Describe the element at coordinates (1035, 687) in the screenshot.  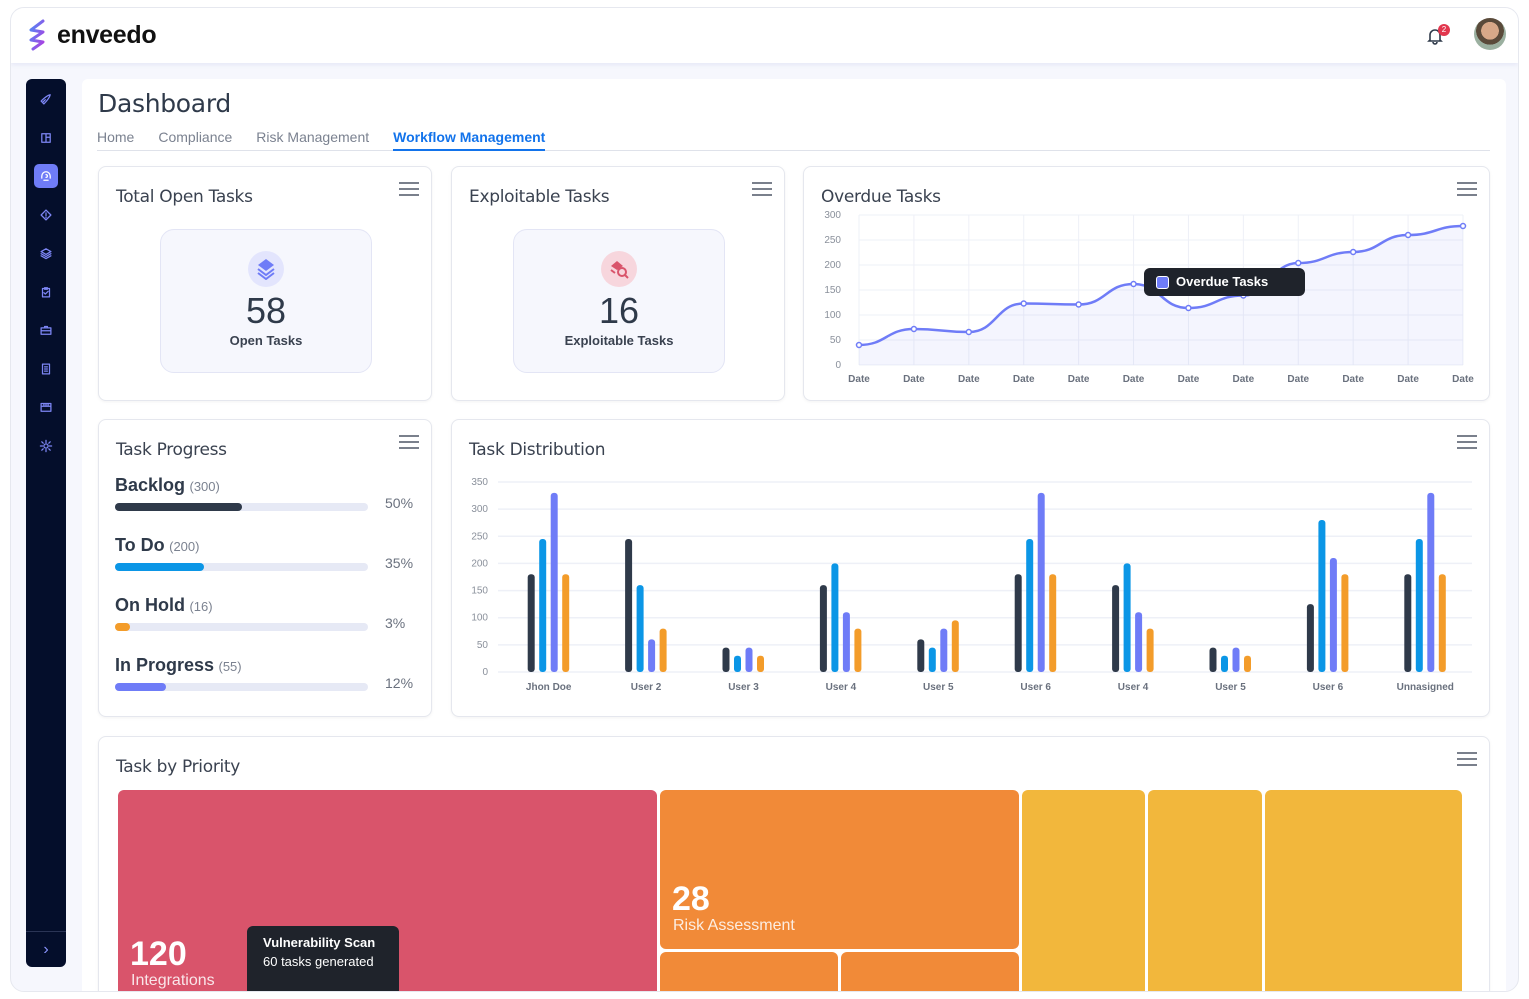
I see `x-tick-label: User 6` at that location.